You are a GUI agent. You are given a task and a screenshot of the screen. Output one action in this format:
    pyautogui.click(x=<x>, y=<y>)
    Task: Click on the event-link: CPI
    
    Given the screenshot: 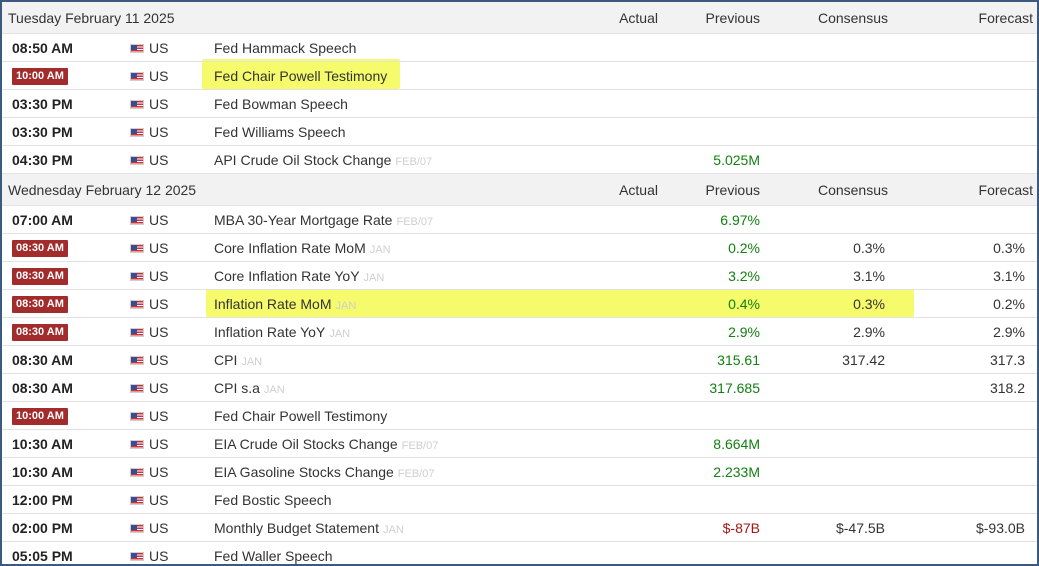 What is the action you would take?
    pyautogui.click(x=226, y=359)
    